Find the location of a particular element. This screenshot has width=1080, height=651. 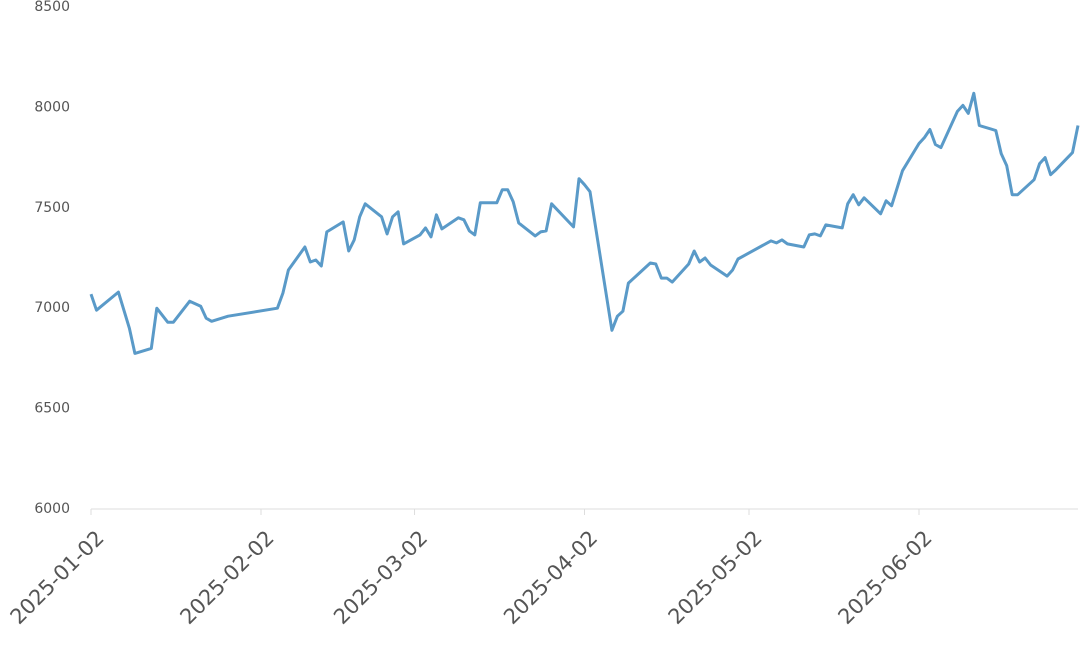

x-tick-label: 2025-04-02 is located at coordinates (550, 577).